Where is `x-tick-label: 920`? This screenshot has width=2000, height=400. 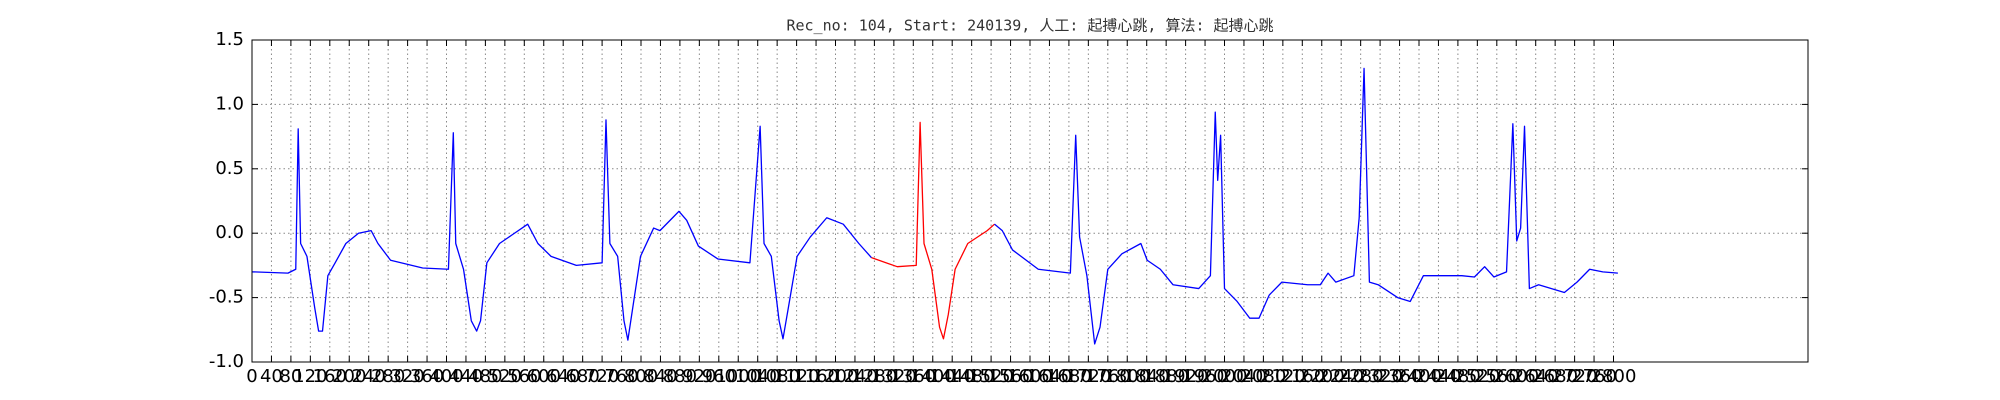
x-tick-label: 920 is located at coordinates (699, 376).